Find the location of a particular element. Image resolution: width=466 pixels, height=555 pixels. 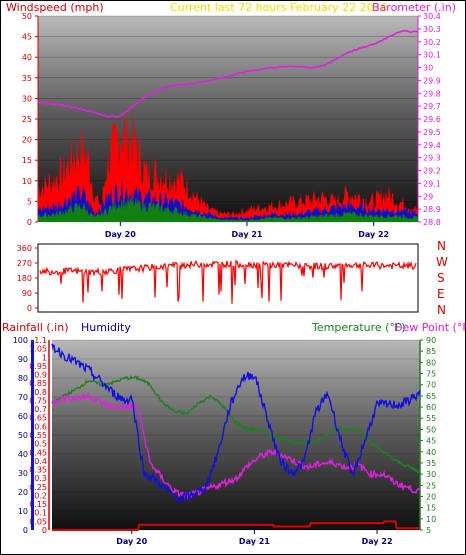

rain-tick-label: 0 is located at coordinates (44, 530).